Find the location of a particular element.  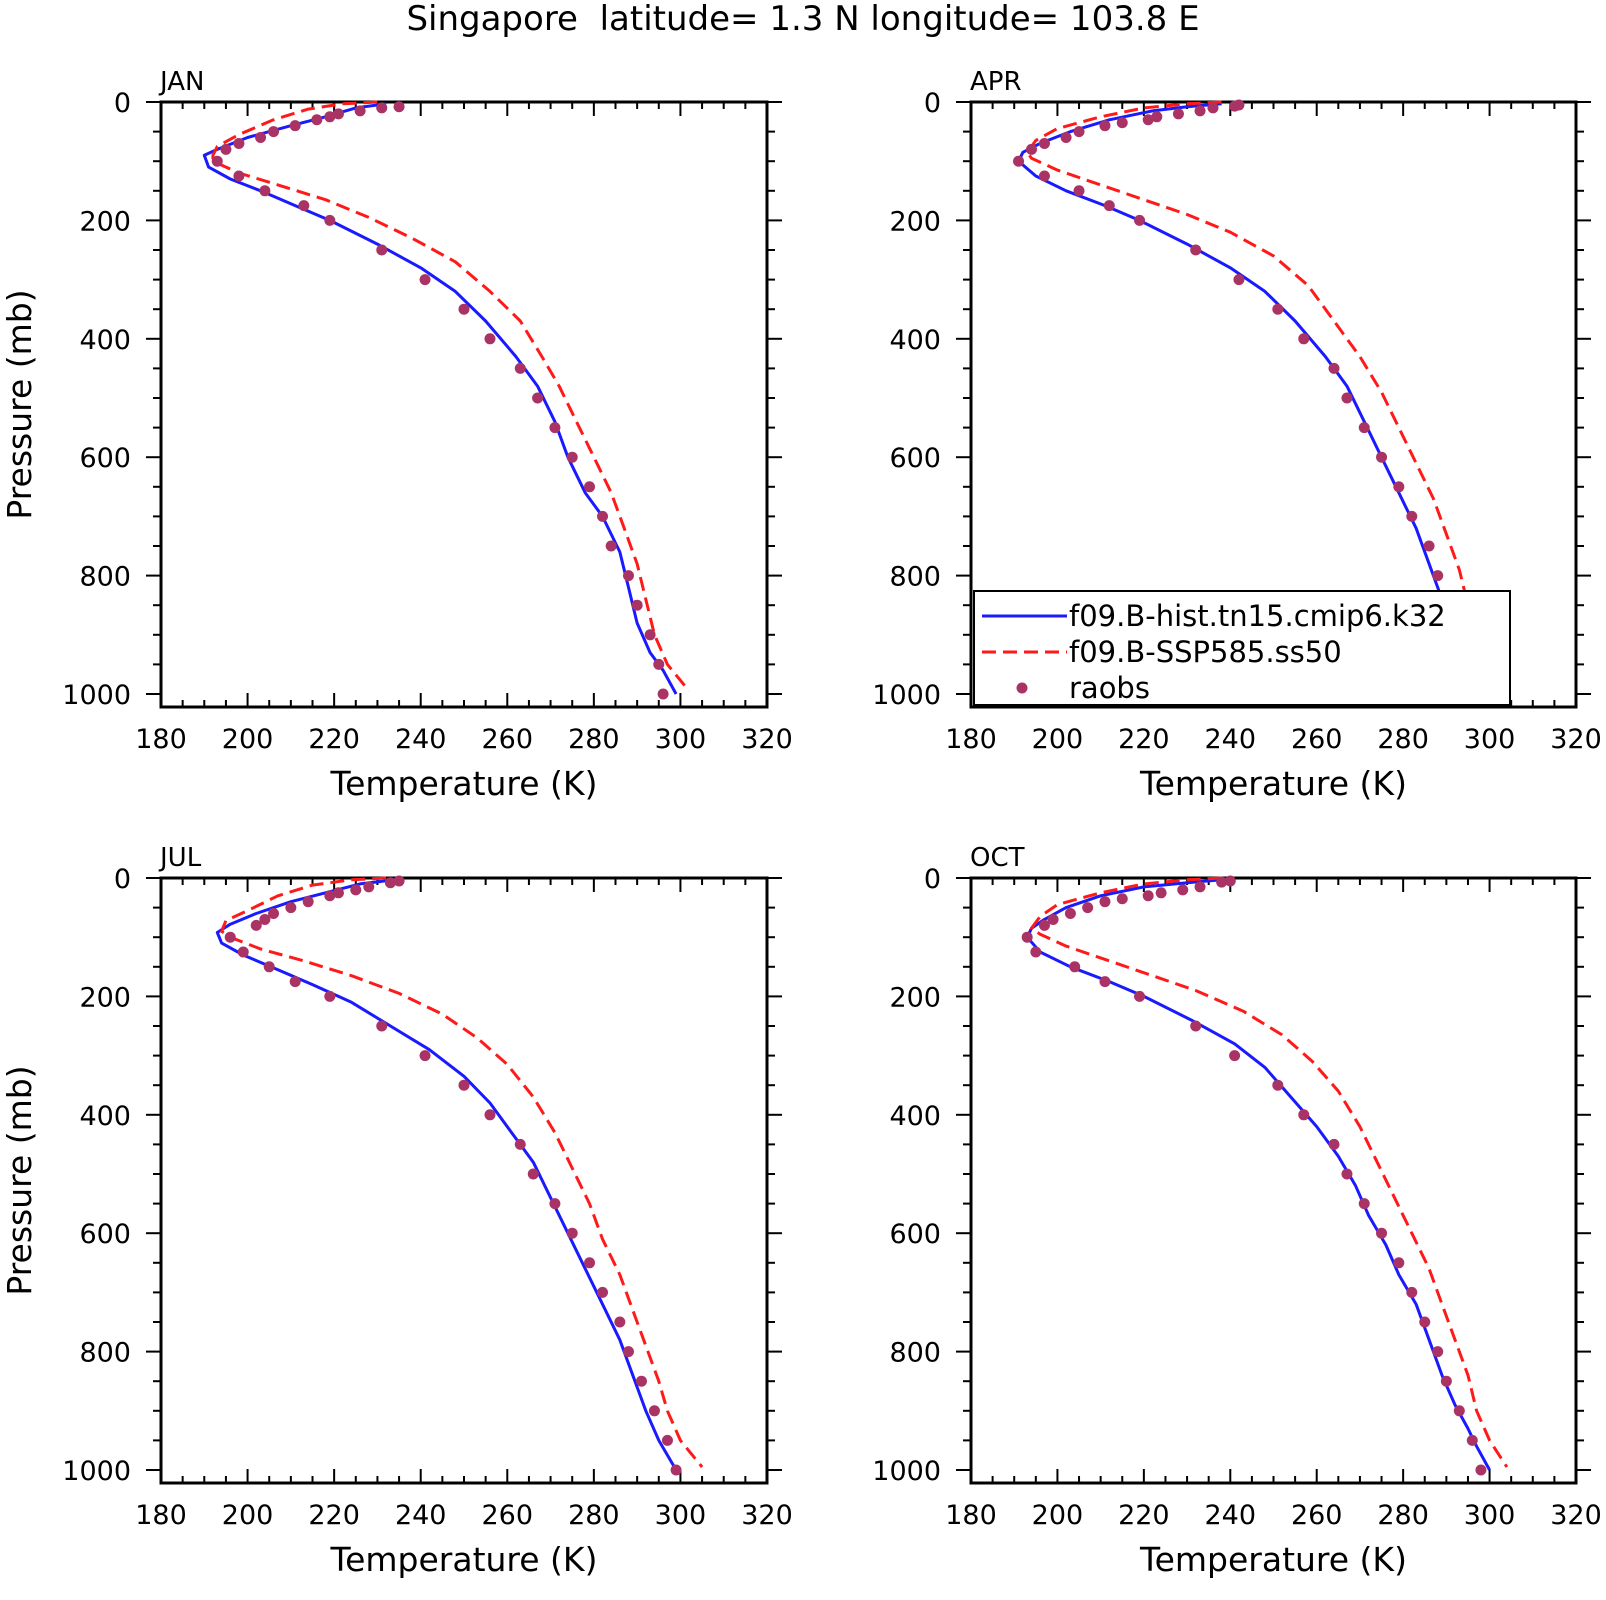

legend-dot-swatch is located at coordinates (1022, 688).